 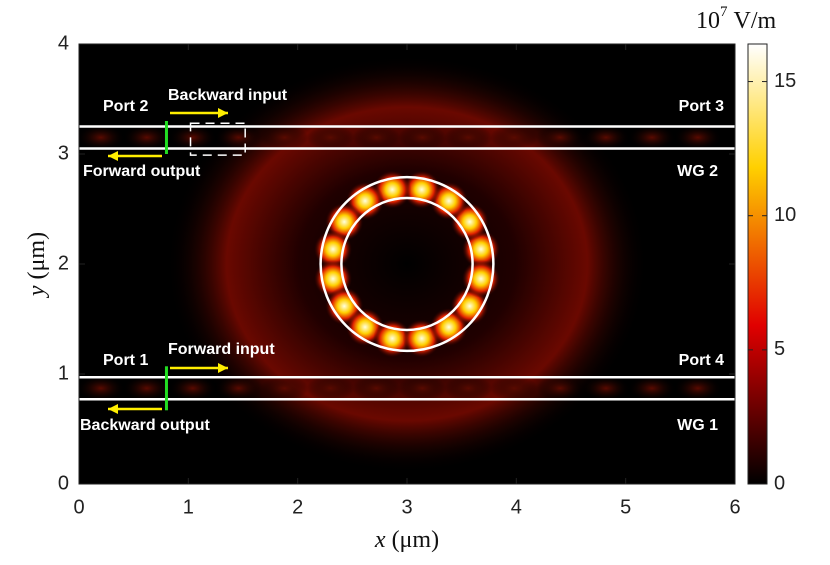 I want to click on annotation: Forward input, so click(x=221, y=349).